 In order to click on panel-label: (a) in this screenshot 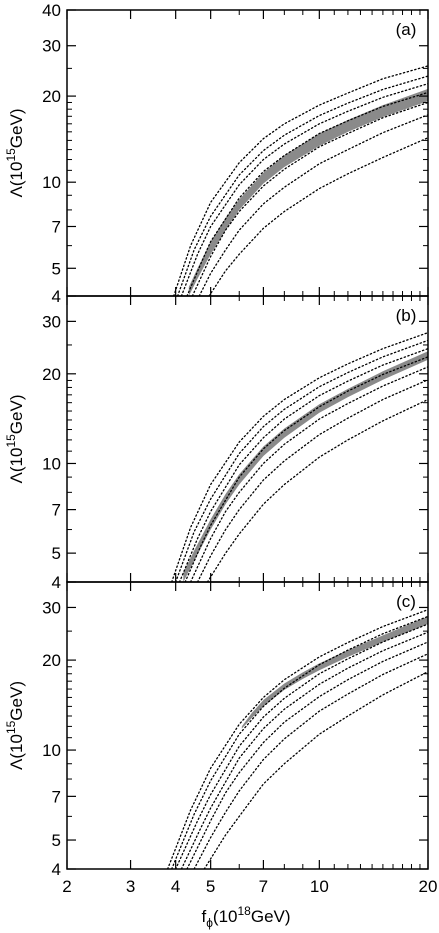, I will do `click(406, 29)`.